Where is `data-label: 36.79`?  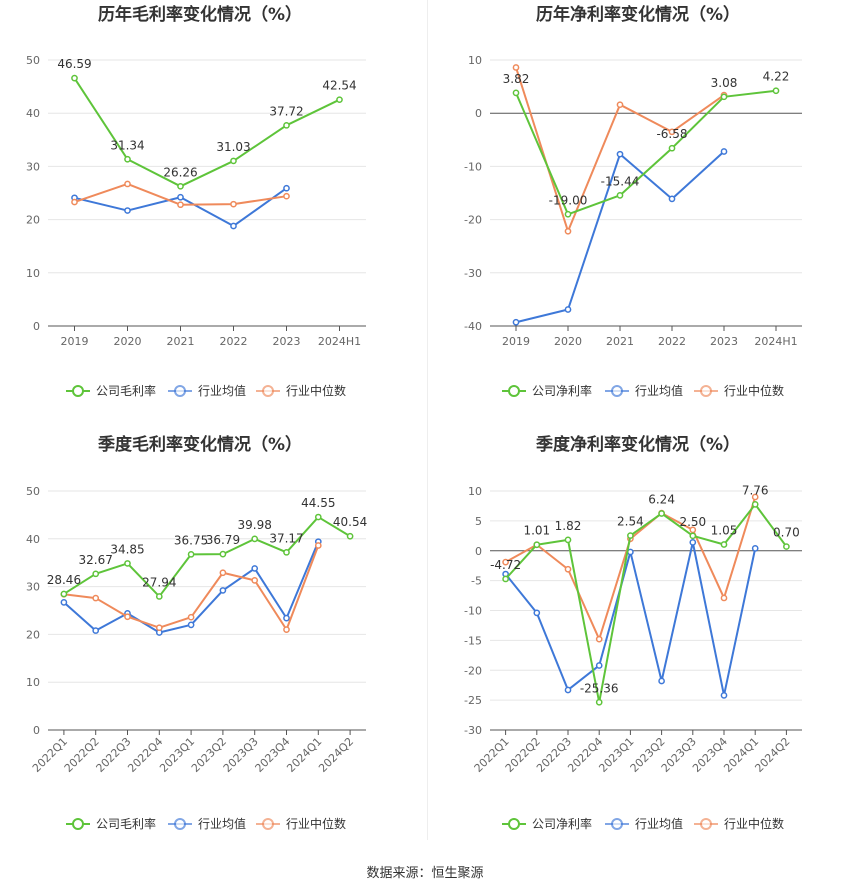
data-label: 36.79 is located at coordinates (223, 540).